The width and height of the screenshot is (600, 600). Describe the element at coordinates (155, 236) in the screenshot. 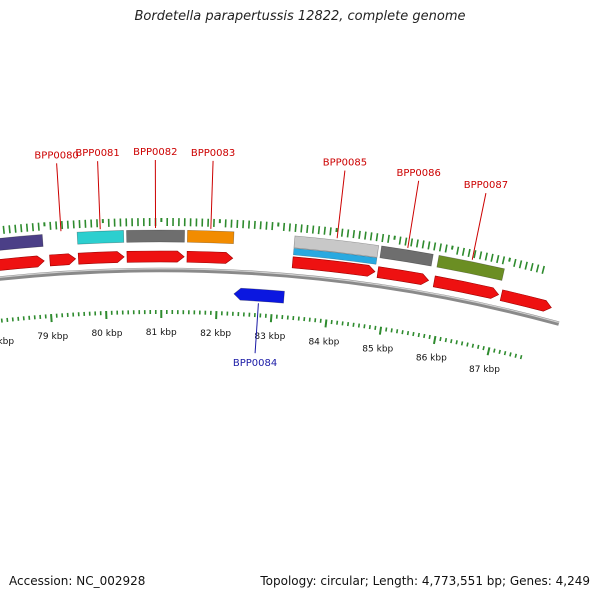

I see `gene-box-BPP0082` at that location.